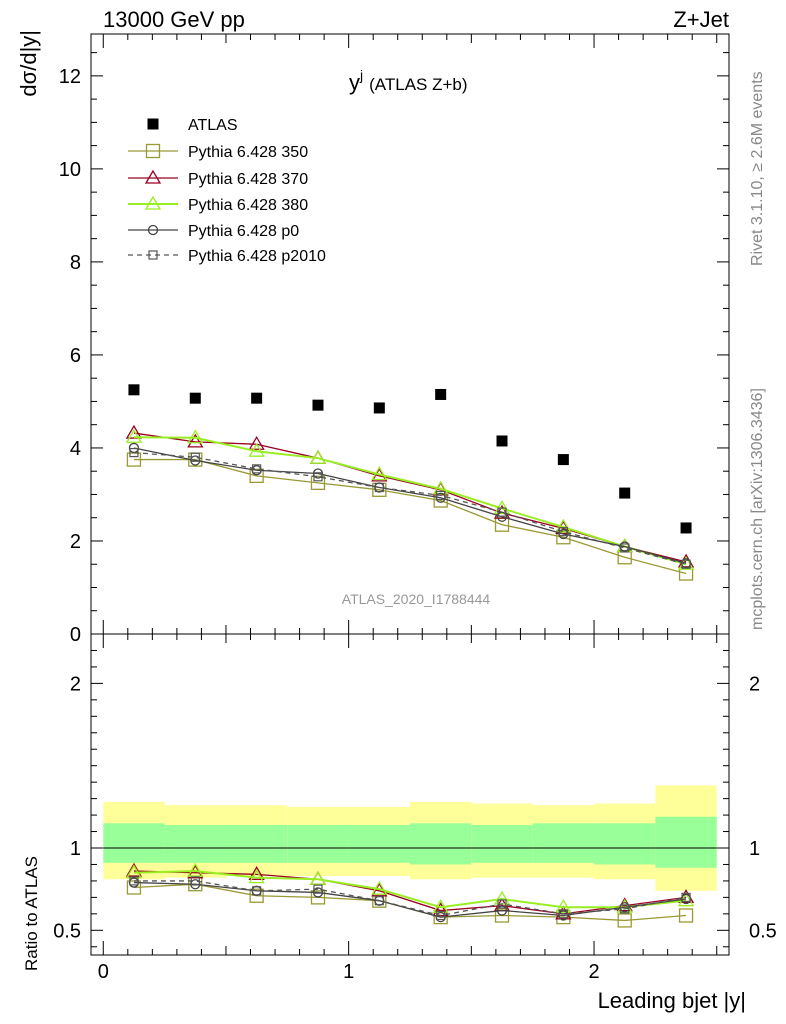 The width and height of the screenshot is (786, 1024). What do you see at coordinates (75, 684) in the screenshot?
I see `ratio-y-tick-label: 2` at bounding box center [75, 684].